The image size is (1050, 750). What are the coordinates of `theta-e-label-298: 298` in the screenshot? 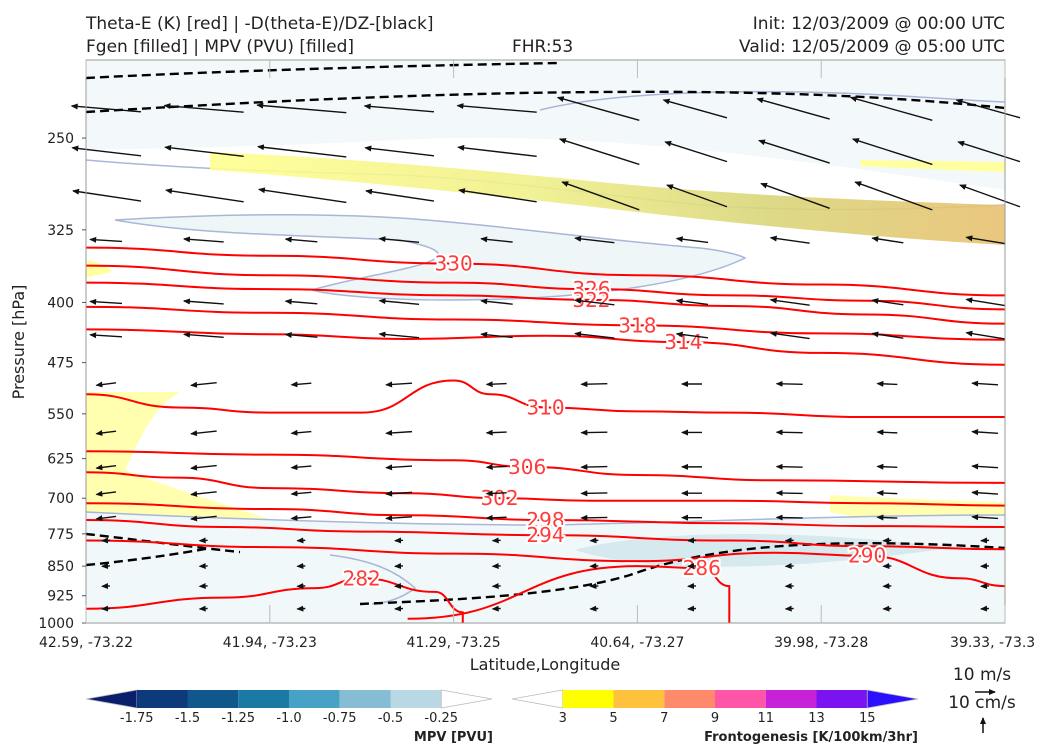 It's located at (545, 520).